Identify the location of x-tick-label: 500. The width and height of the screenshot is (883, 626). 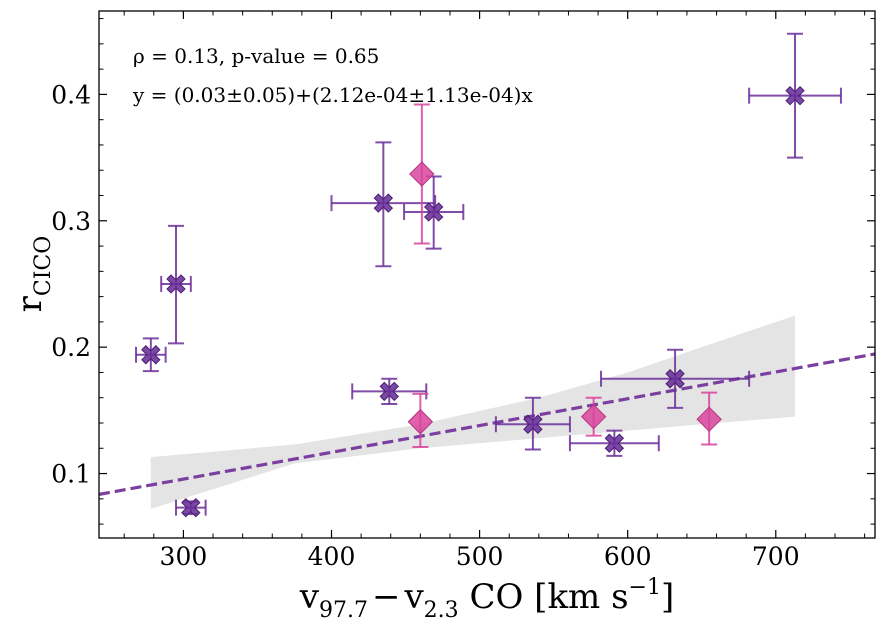
(480, 556).